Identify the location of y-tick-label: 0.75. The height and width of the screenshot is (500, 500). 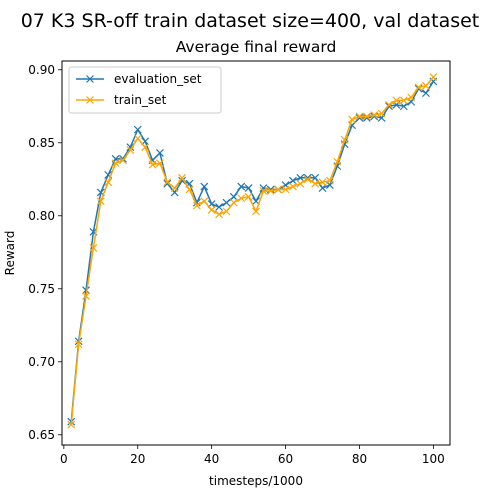
(41, 289).